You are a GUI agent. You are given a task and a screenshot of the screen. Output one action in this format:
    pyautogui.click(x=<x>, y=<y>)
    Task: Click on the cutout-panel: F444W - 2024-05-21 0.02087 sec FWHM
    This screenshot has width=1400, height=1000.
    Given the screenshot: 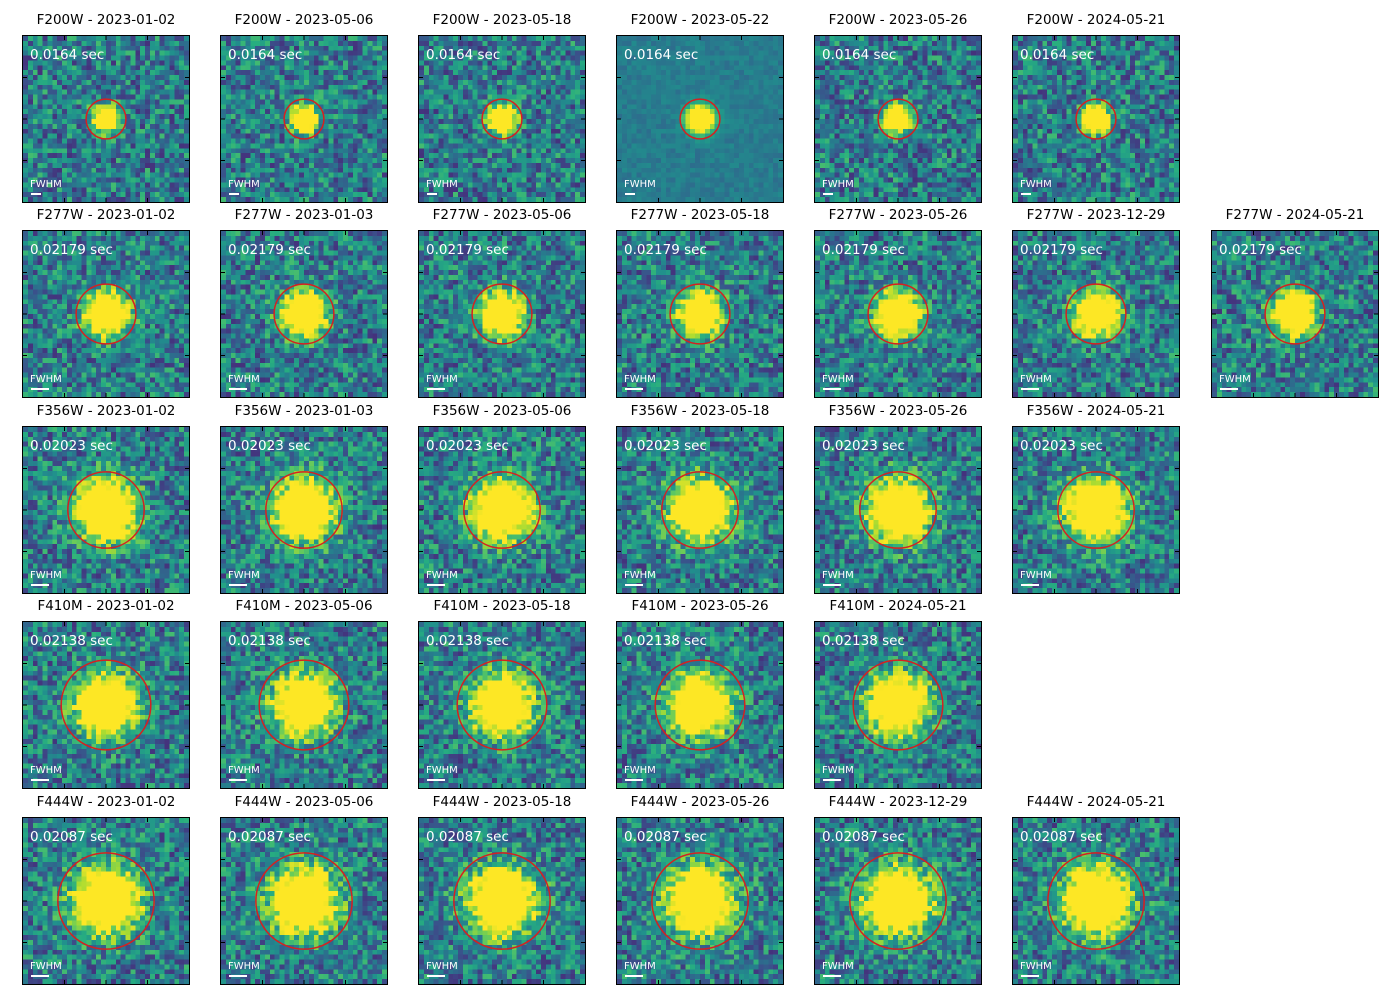 What is the action you would take?
    pyautogui.click(x=1096, y=889)
    